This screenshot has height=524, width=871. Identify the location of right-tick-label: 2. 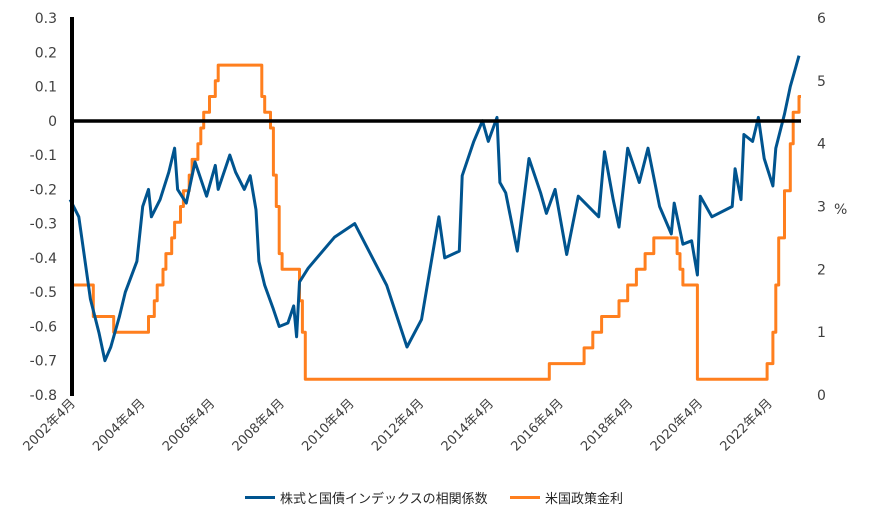
(821, 270).